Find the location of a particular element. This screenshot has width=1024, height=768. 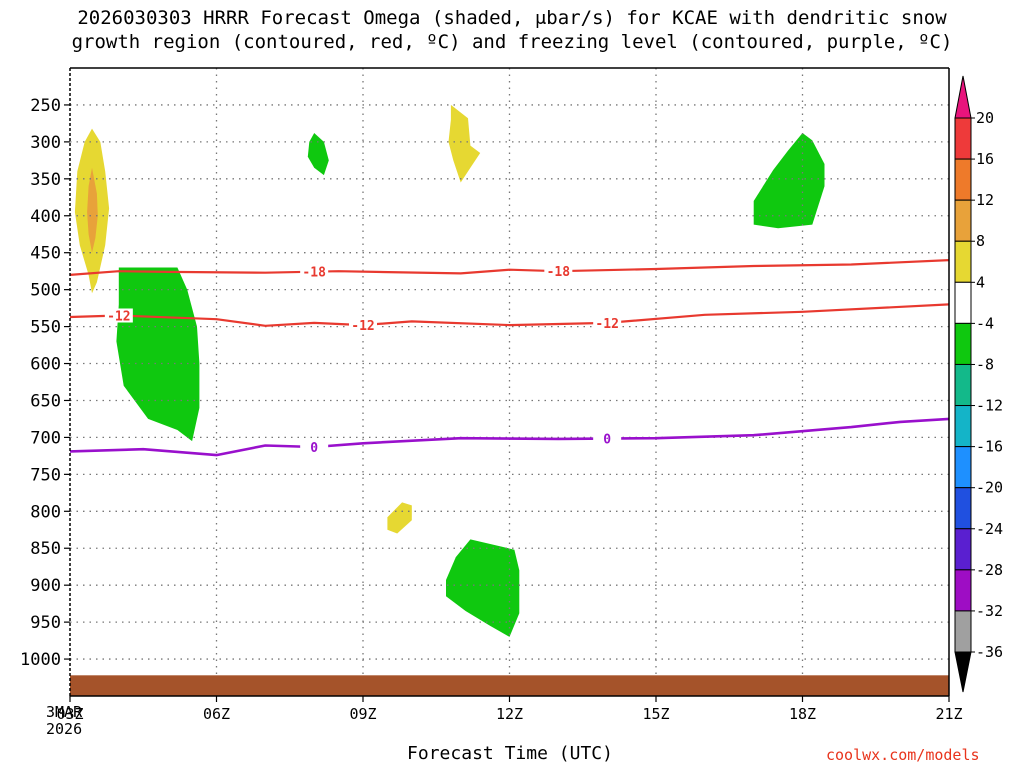

colorbar-label-8: -16 is located at coordinates (989, 447).